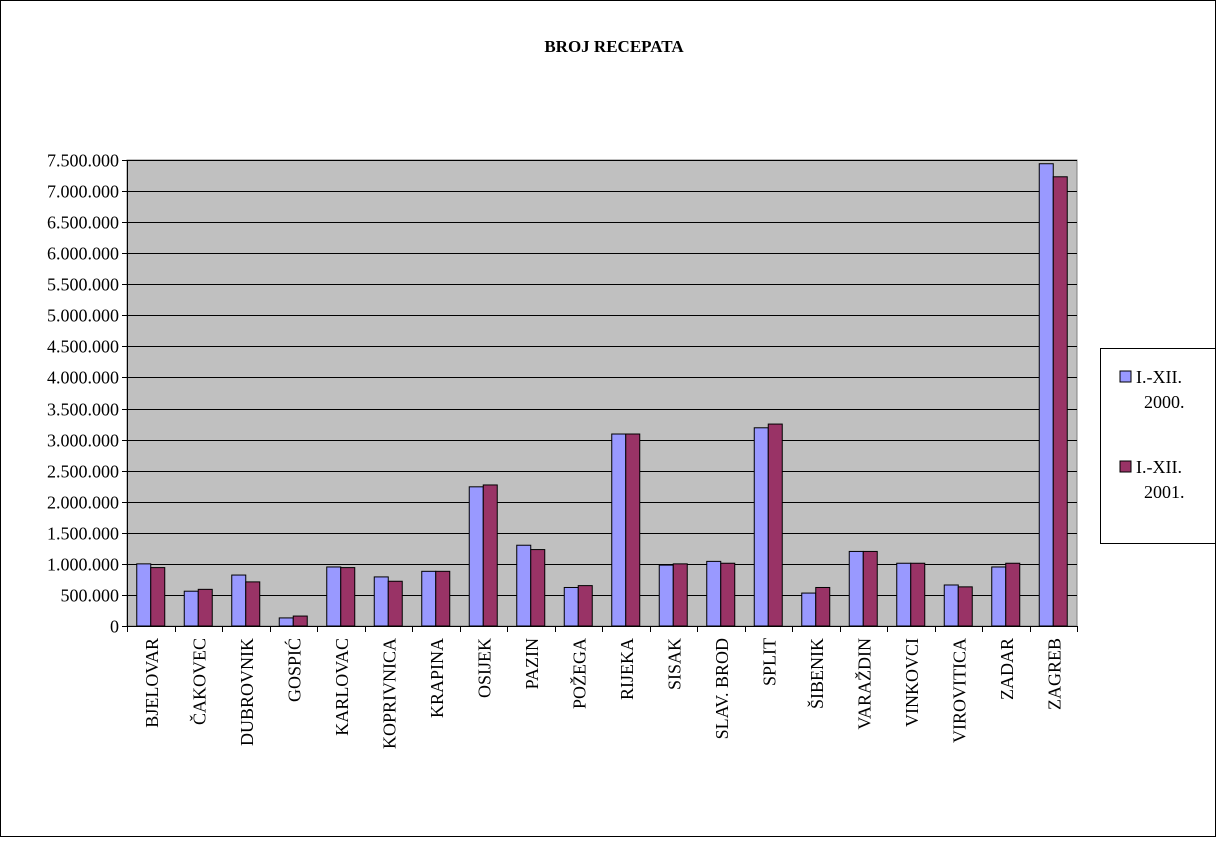  What do you see at coordinates (1054, 674) in the screenshot?
I see `x-tick-label: ZAGREB` at bounding box center [1054, 674].